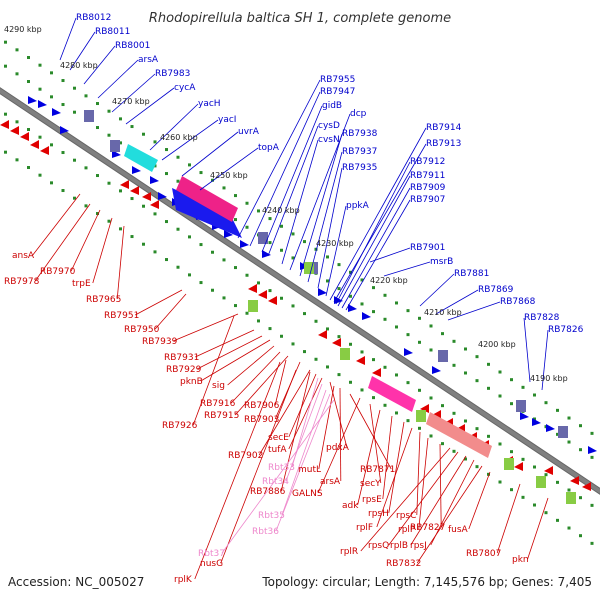 This screenshot has height=600, width=600. Describe the element at coordinates (392, 394) in the screenshot. I see `reverse-gene-block-magenta` at that location.